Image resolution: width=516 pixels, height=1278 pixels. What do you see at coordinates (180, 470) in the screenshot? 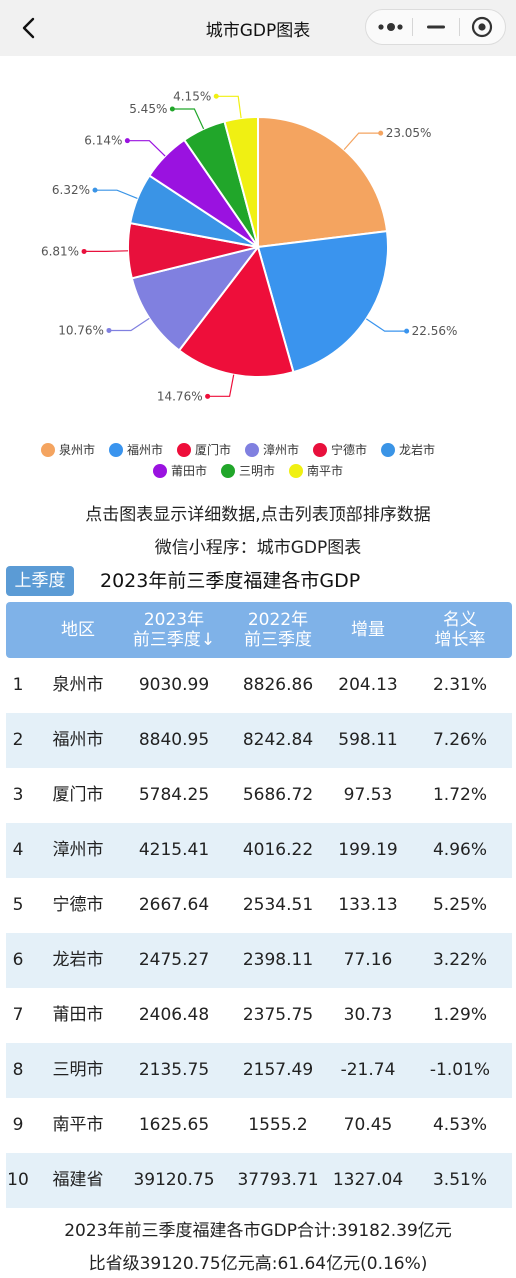
I see `legend-item: 莆田市` at bounding box center [180, 470].